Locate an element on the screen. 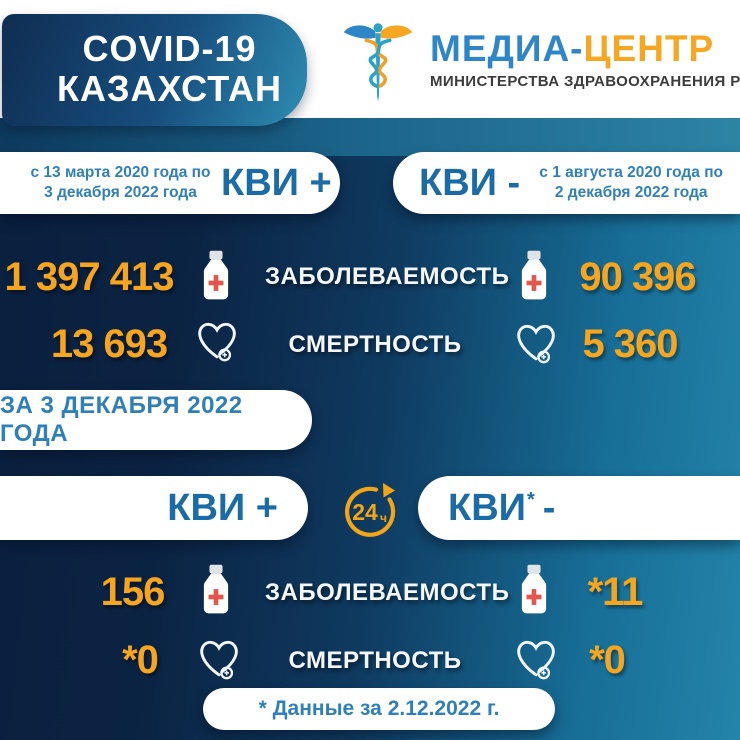 The width and height of the screenshot is (740, 740). kvi-plus-period-line2: 3 декабря 2022 года is located at coordinates (120, 192).